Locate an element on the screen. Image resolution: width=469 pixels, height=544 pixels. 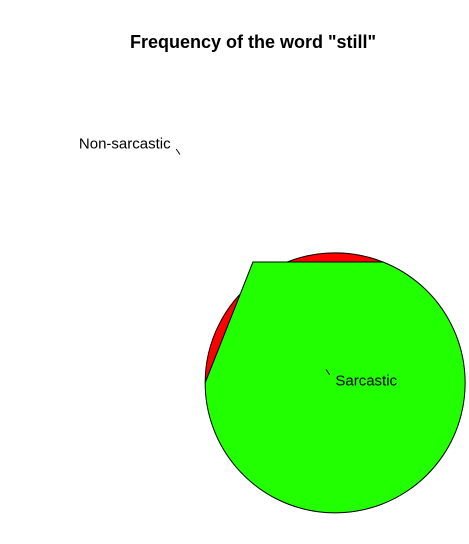
label-line-sarcastic is located at coordinates (328, 372).